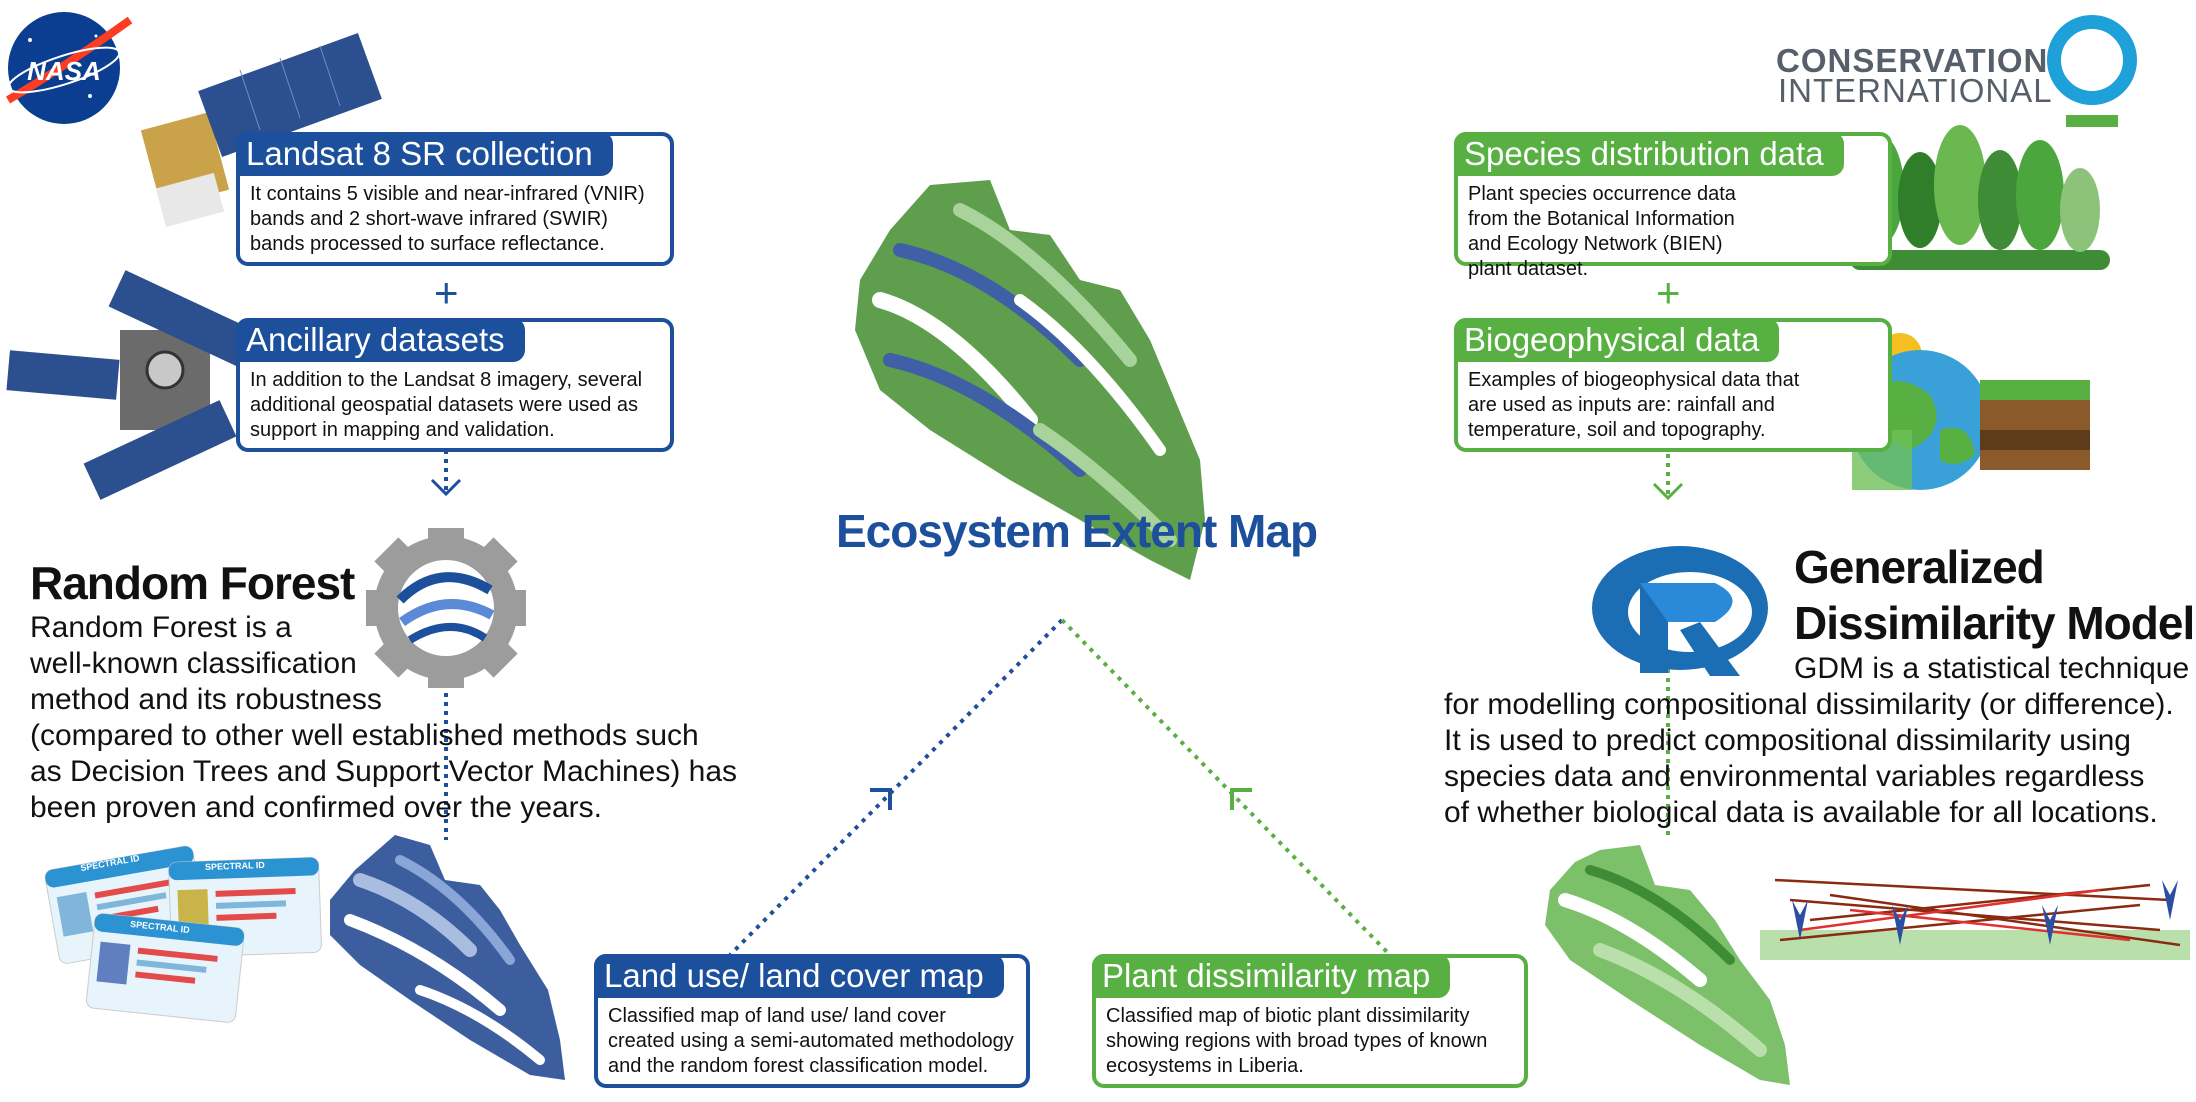  What do you see at coordinates (1992, 668) in the screenshot?
I see `gdm-line-1: GDM is a statistical technique` at bounding box center [1992, 668].